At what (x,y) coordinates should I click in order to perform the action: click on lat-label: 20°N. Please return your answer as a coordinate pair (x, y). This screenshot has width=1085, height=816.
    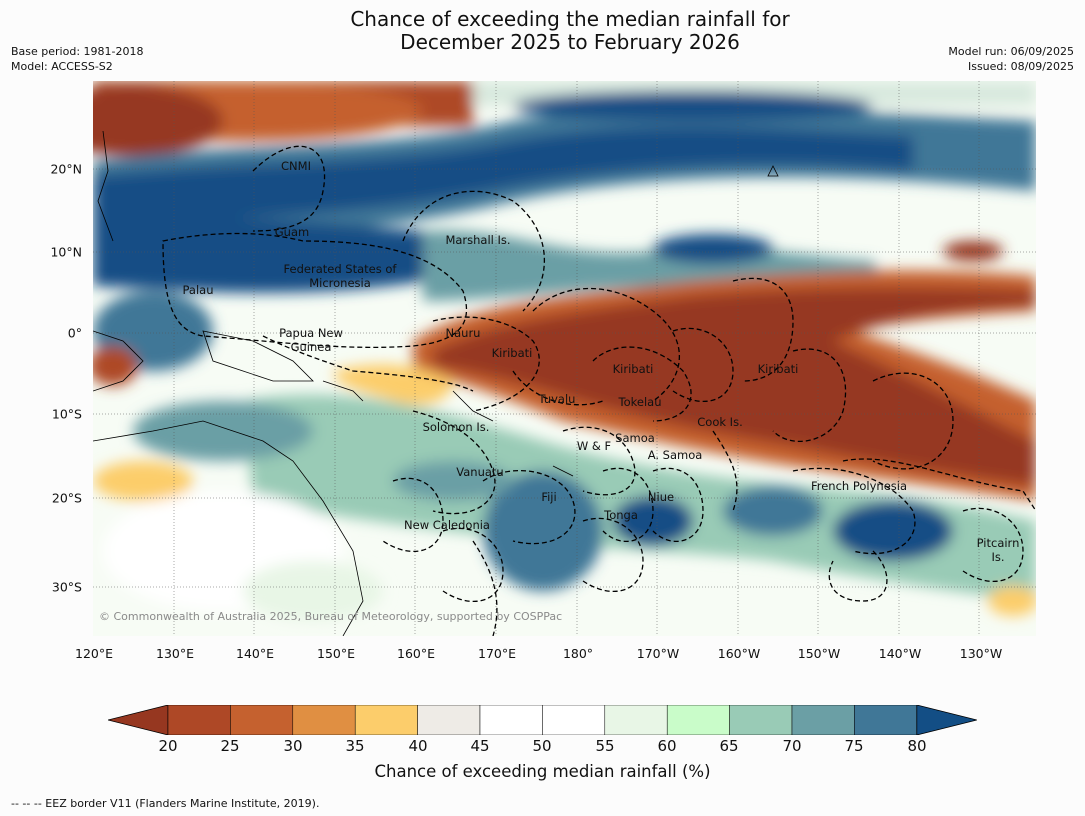
    Looking at the image, I should click on (66, 169).